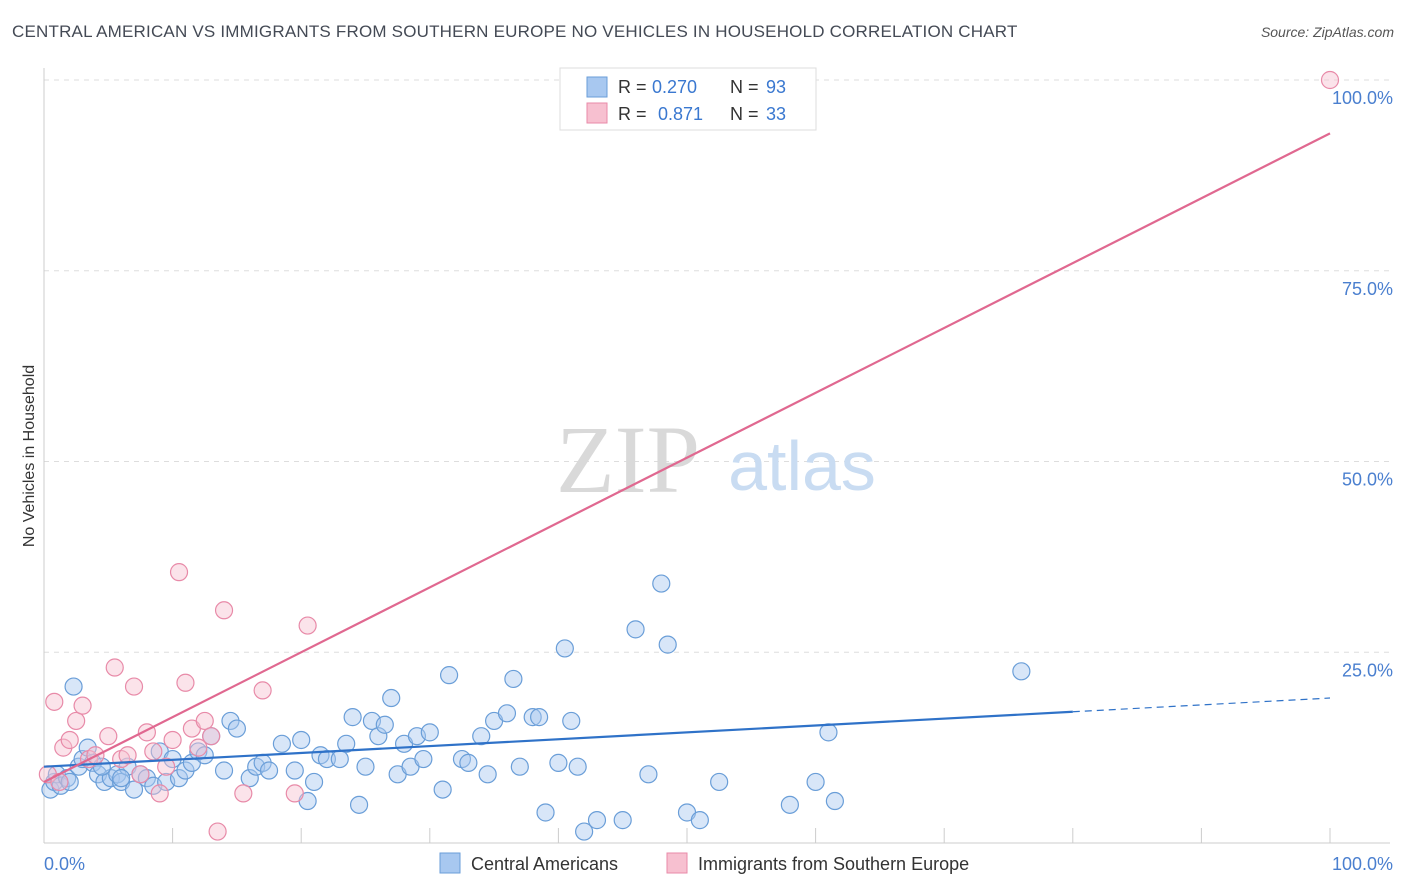  Describe the element at coordinates (744, 114) in the screenshot. I see `legend-n-label-pink: N =` at that location.